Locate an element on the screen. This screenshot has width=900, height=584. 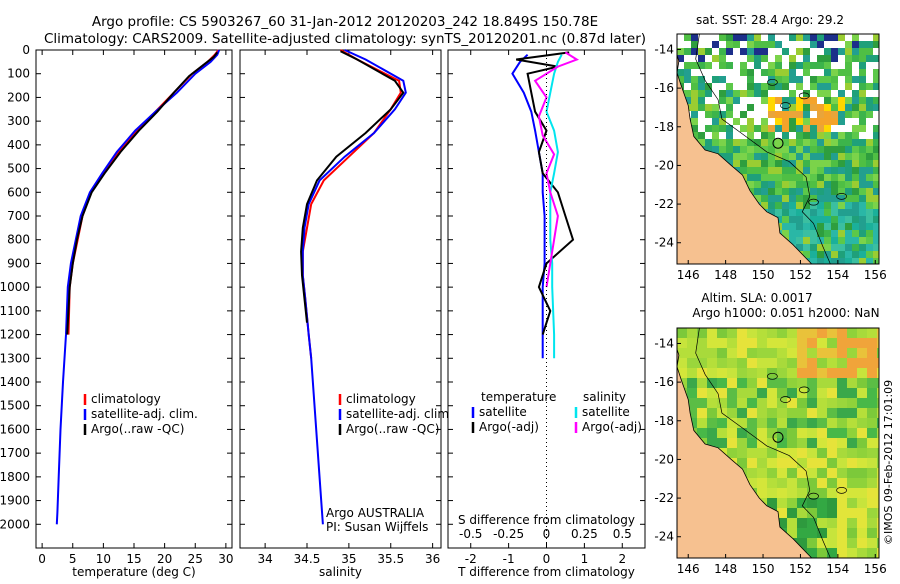
sst_map-reef-outline is located at coordinates (804, 96).